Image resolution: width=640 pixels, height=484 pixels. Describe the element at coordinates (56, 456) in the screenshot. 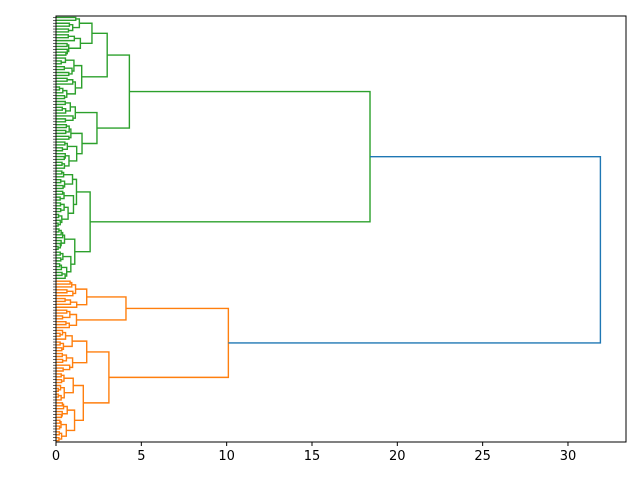

I see `x-tick-label: 0` at that location.